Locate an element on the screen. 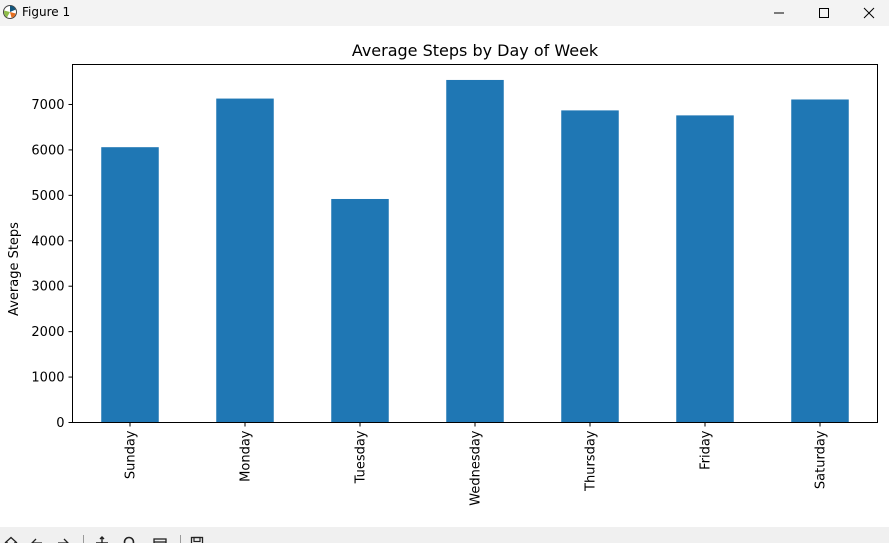 The height and width of the screenshot is (543, 889). x-tick-label: Tuesday is located at coordinates (361, 457).